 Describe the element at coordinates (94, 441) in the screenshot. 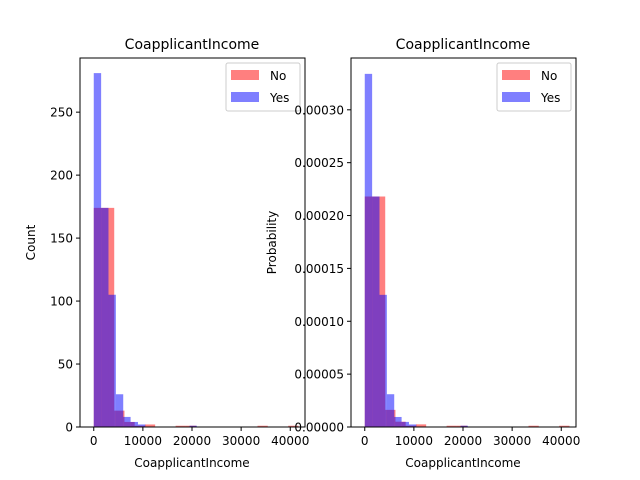

I see `left-x-tick-label-0: 0` at that location.